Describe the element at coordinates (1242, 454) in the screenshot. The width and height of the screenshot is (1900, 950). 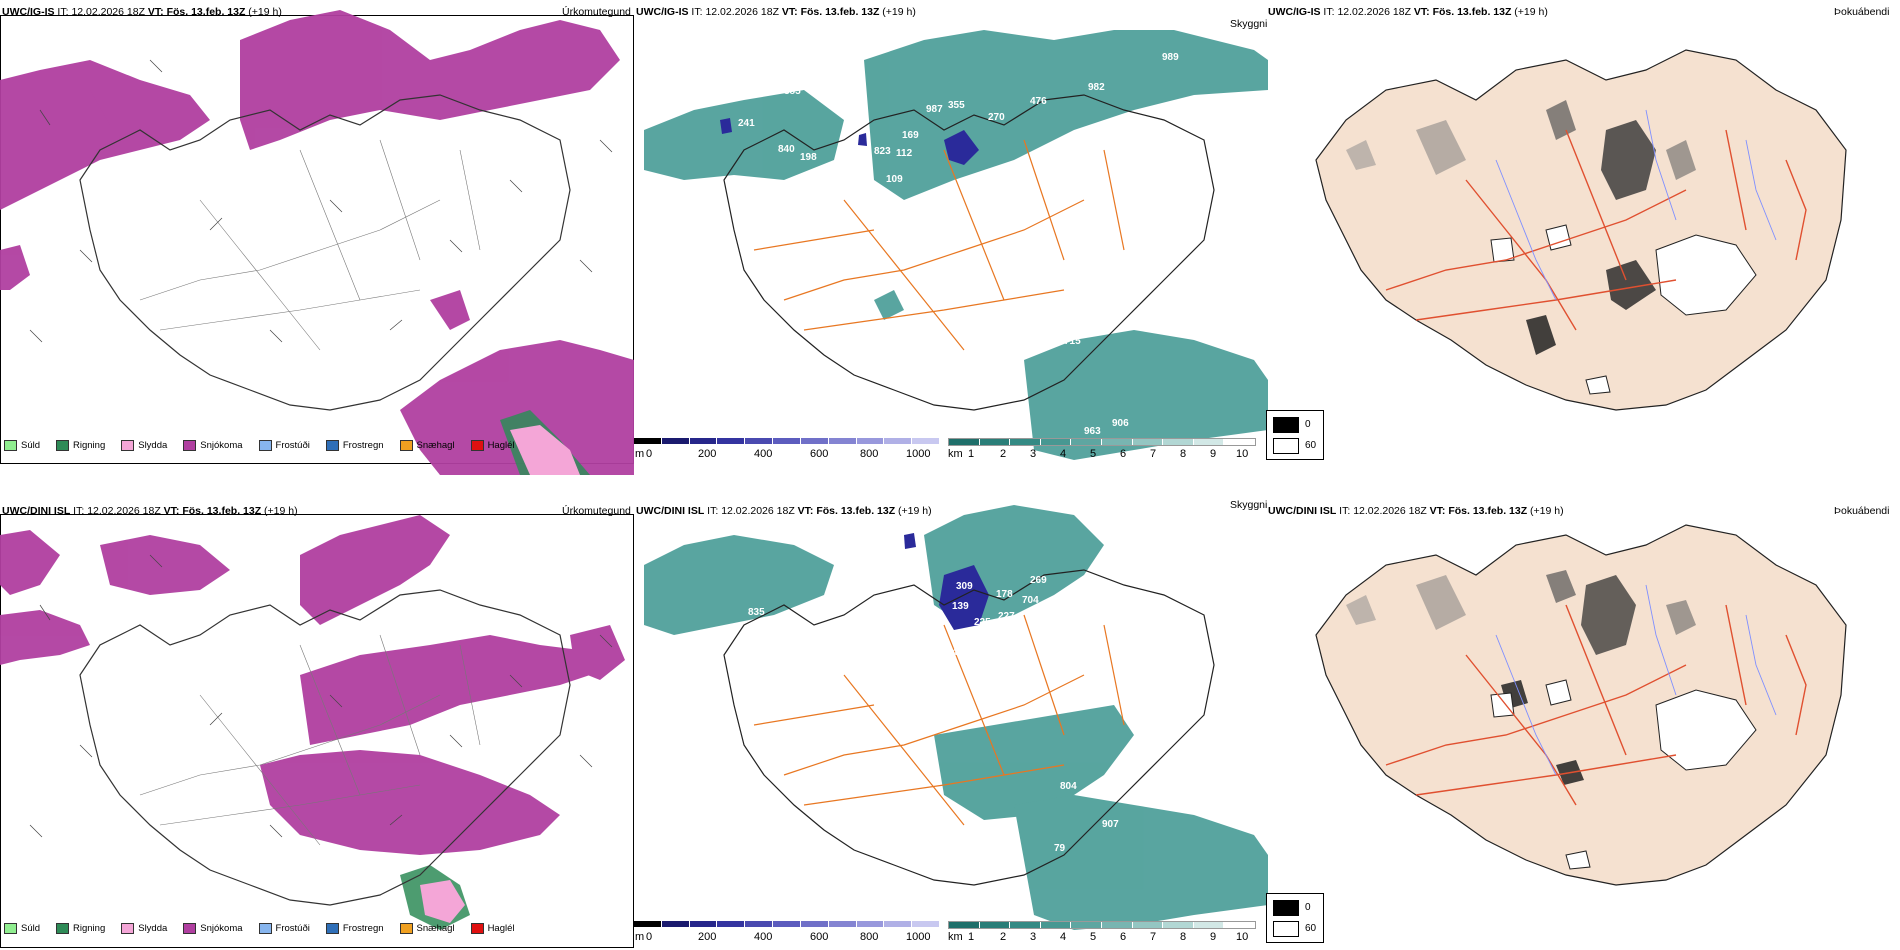
I see `colorbar-tick: 10` at that location.